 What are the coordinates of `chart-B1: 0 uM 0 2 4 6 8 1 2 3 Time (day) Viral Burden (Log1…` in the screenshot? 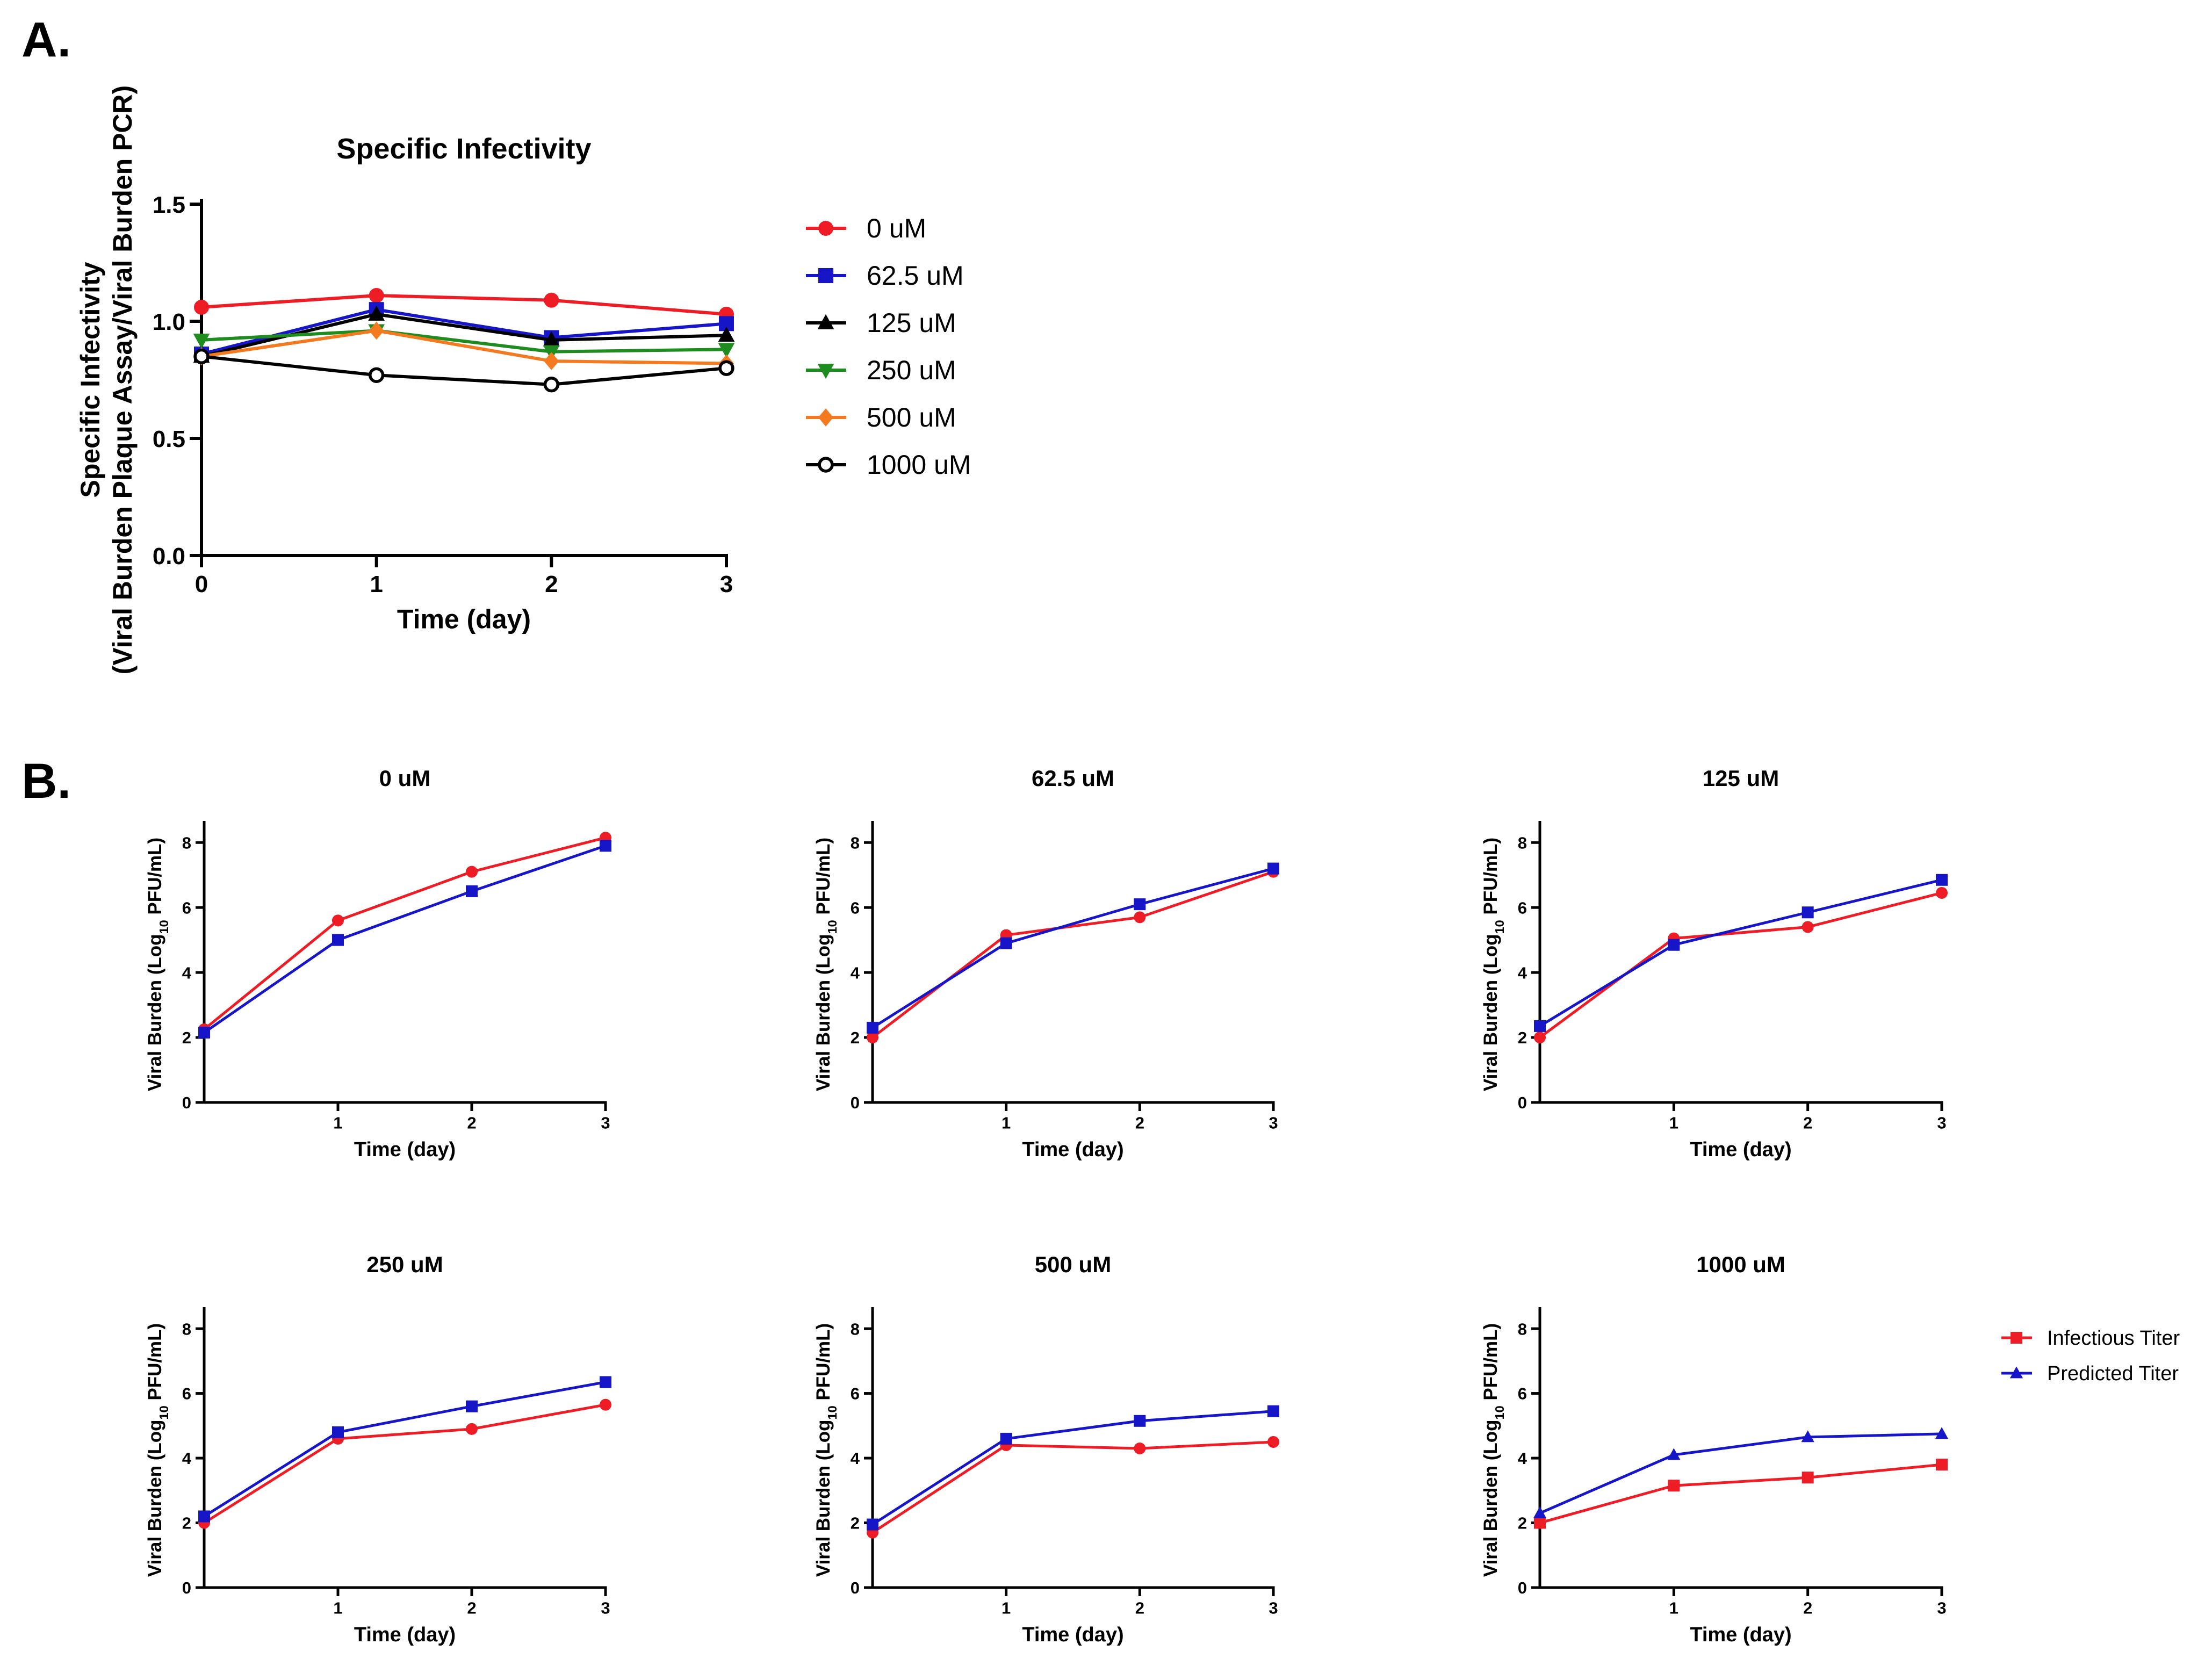 It's located at (378, 963).